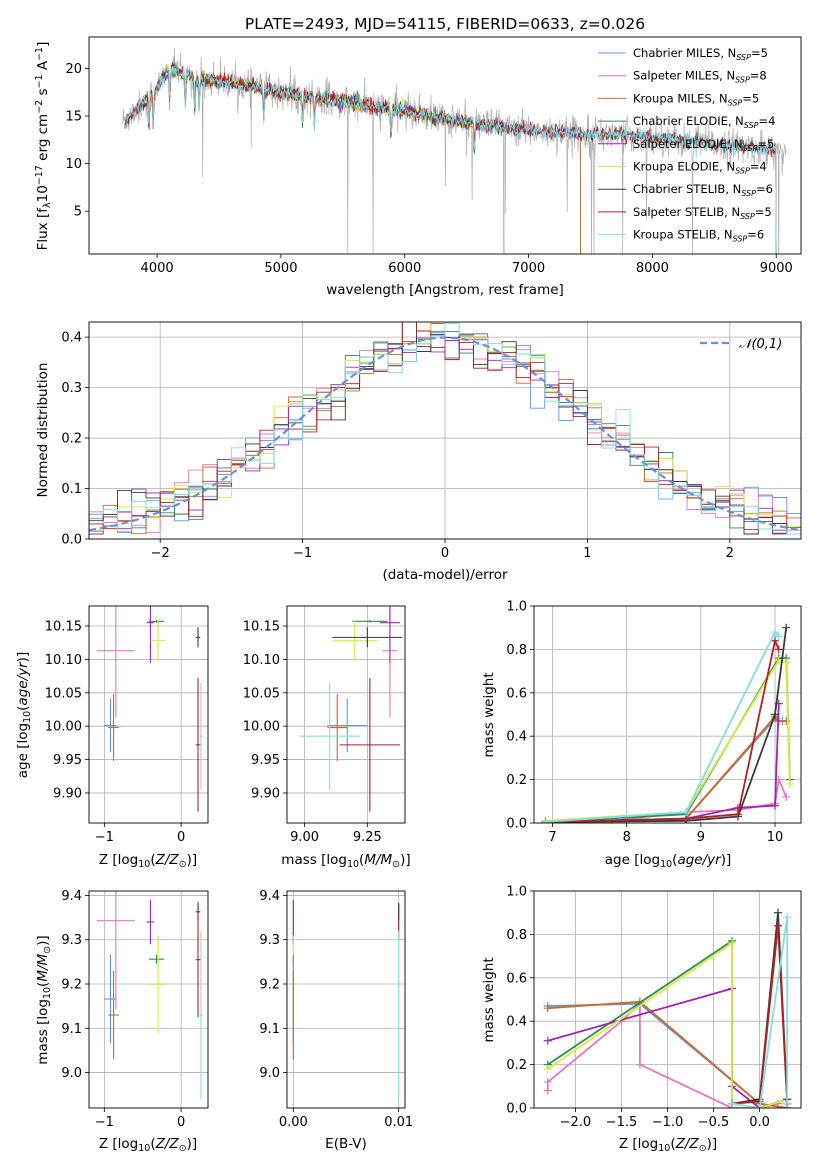  Describe the element at coordinates (714, 1122) in the screenshot. I see `x-tick-label: −0.5` at that location.